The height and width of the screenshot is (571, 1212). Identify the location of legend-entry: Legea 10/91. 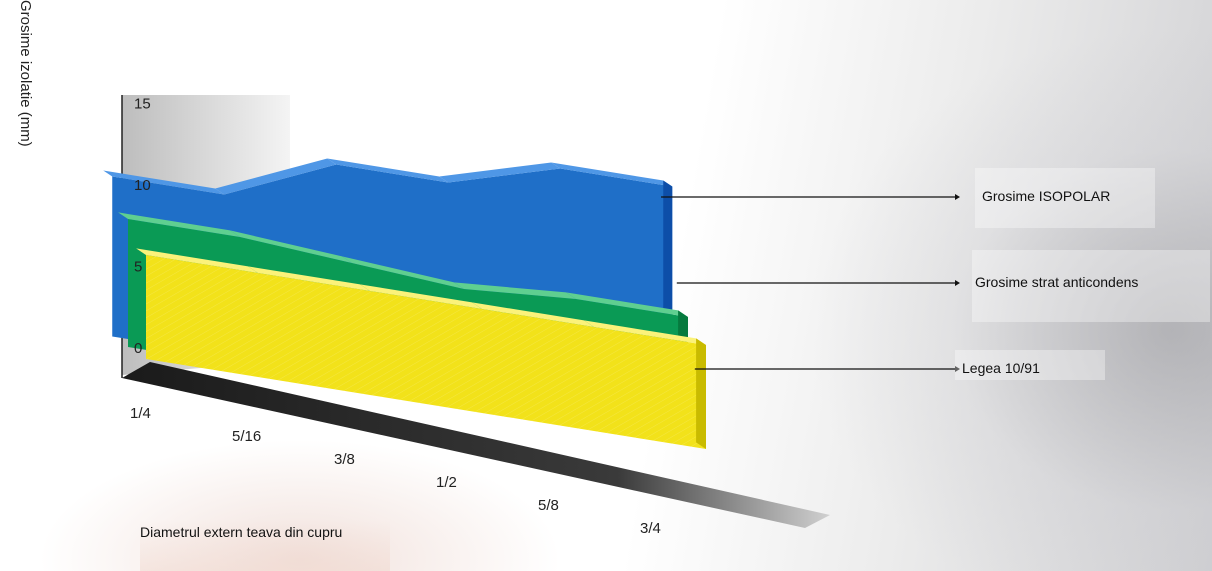
(1030, 365).